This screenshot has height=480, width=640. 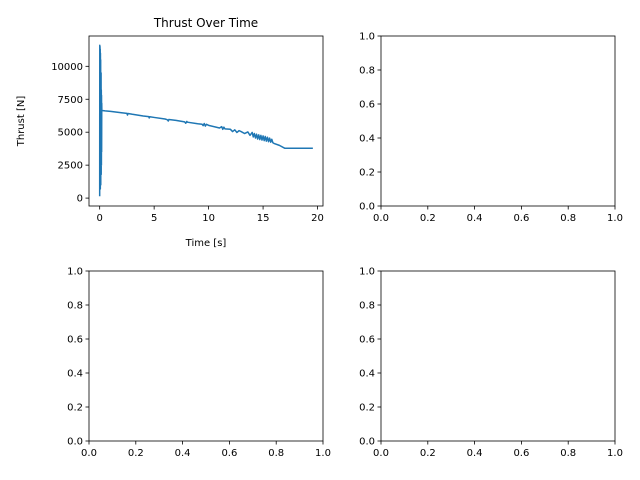 What do you see at coordinates (317, 218) in the screenshot?
I see `x-tick-label: 20` at bounding box center [317, 218].